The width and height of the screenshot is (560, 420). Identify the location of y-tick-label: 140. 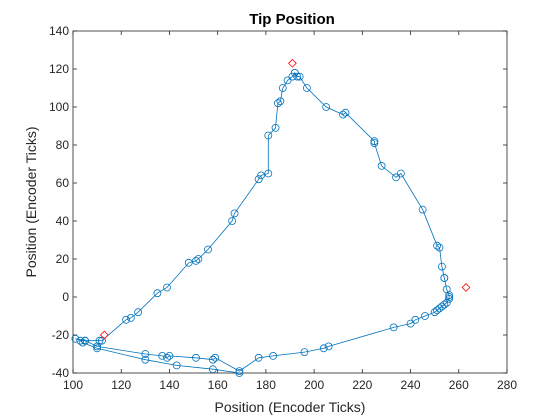
(59, 31).